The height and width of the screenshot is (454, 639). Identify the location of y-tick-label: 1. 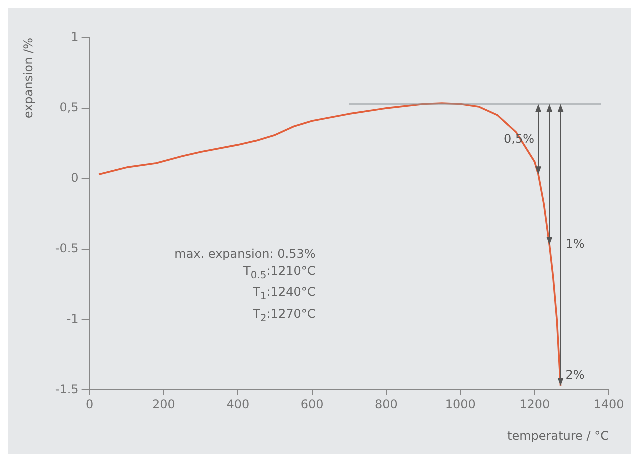
(75, 37).